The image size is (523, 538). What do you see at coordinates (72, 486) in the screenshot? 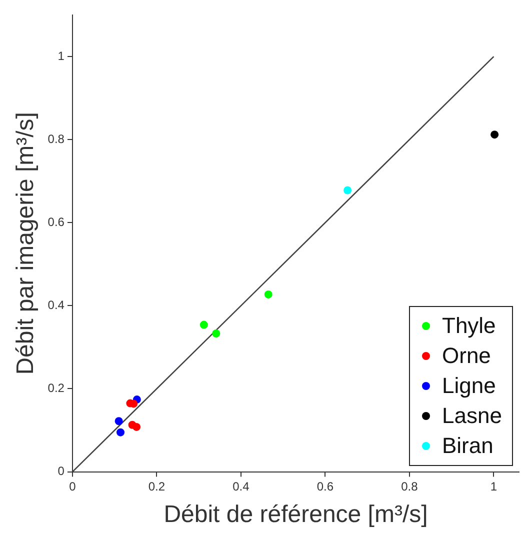
I see `x-tick-label: 0` at bounding box center [72, 486].